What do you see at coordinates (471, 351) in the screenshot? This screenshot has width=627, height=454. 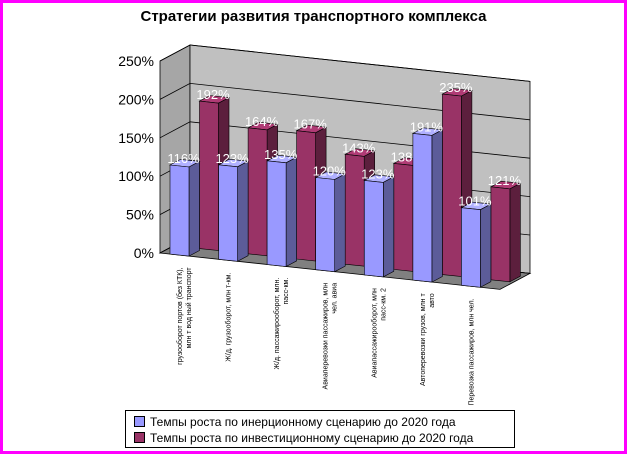 I see `x-category-label: Перевозка пассажиров, млн чел.` at bounding box center [471, 351].